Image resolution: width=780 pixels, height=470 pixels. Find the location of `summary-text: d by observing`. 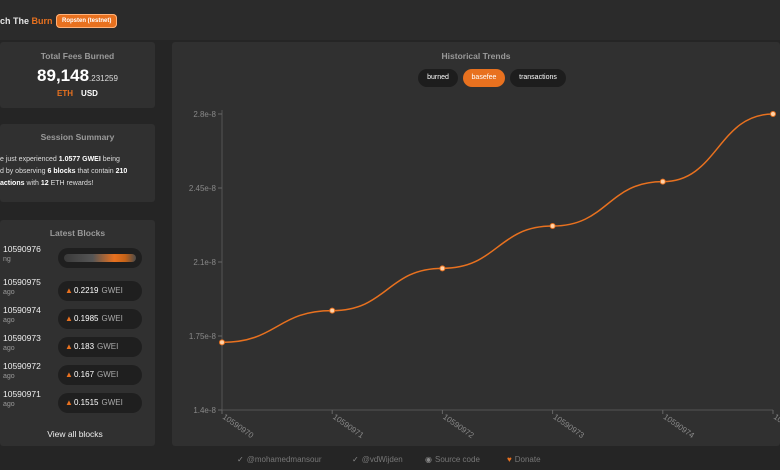

summary-text: d by observing is located at coordinates (24, 171).